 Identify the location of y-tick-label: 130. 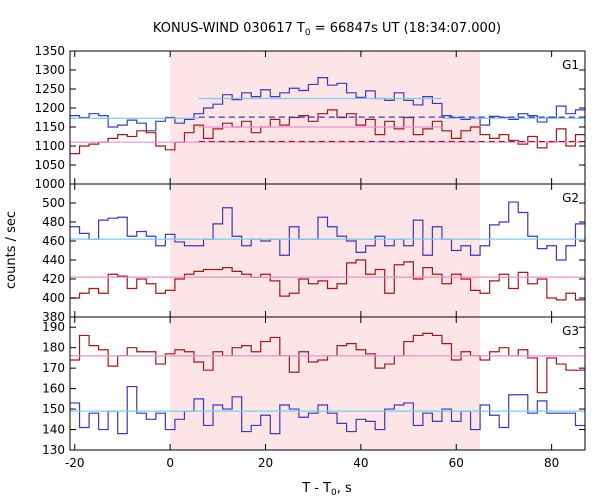
(53, 450).